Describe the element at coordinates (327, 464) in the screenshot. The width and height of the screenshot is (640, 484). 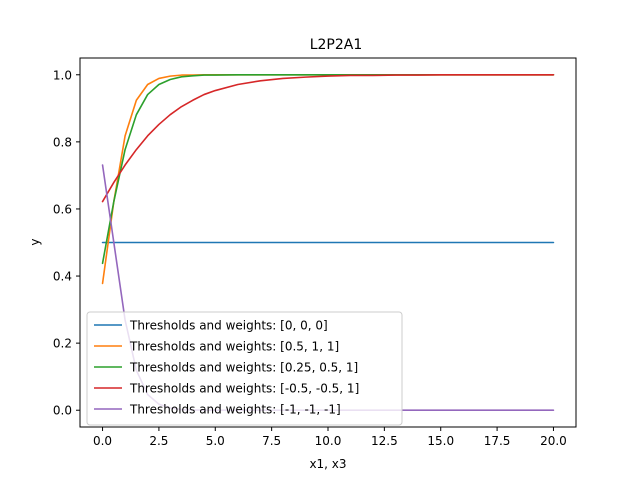
I see `x-axis-label: x1, x3` at that location.